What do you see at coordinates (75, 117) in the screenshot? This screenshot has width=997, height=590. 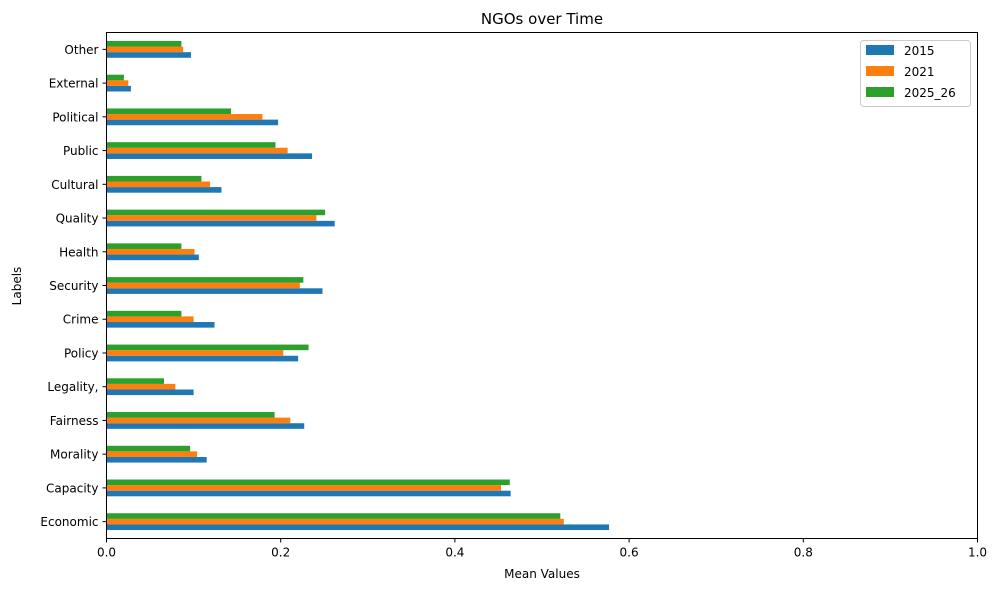 I see `y-tick-label: Political` at bounding box center [75, 117].